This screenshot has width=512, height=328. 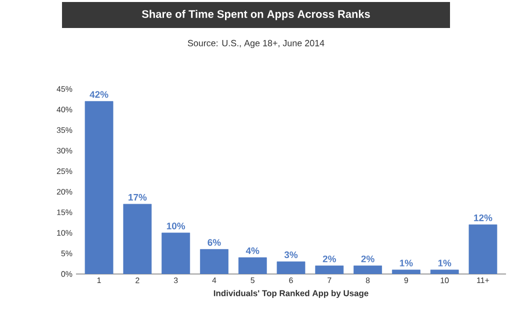 I want to click on data-label: 3%, so click(x=291, y=254).